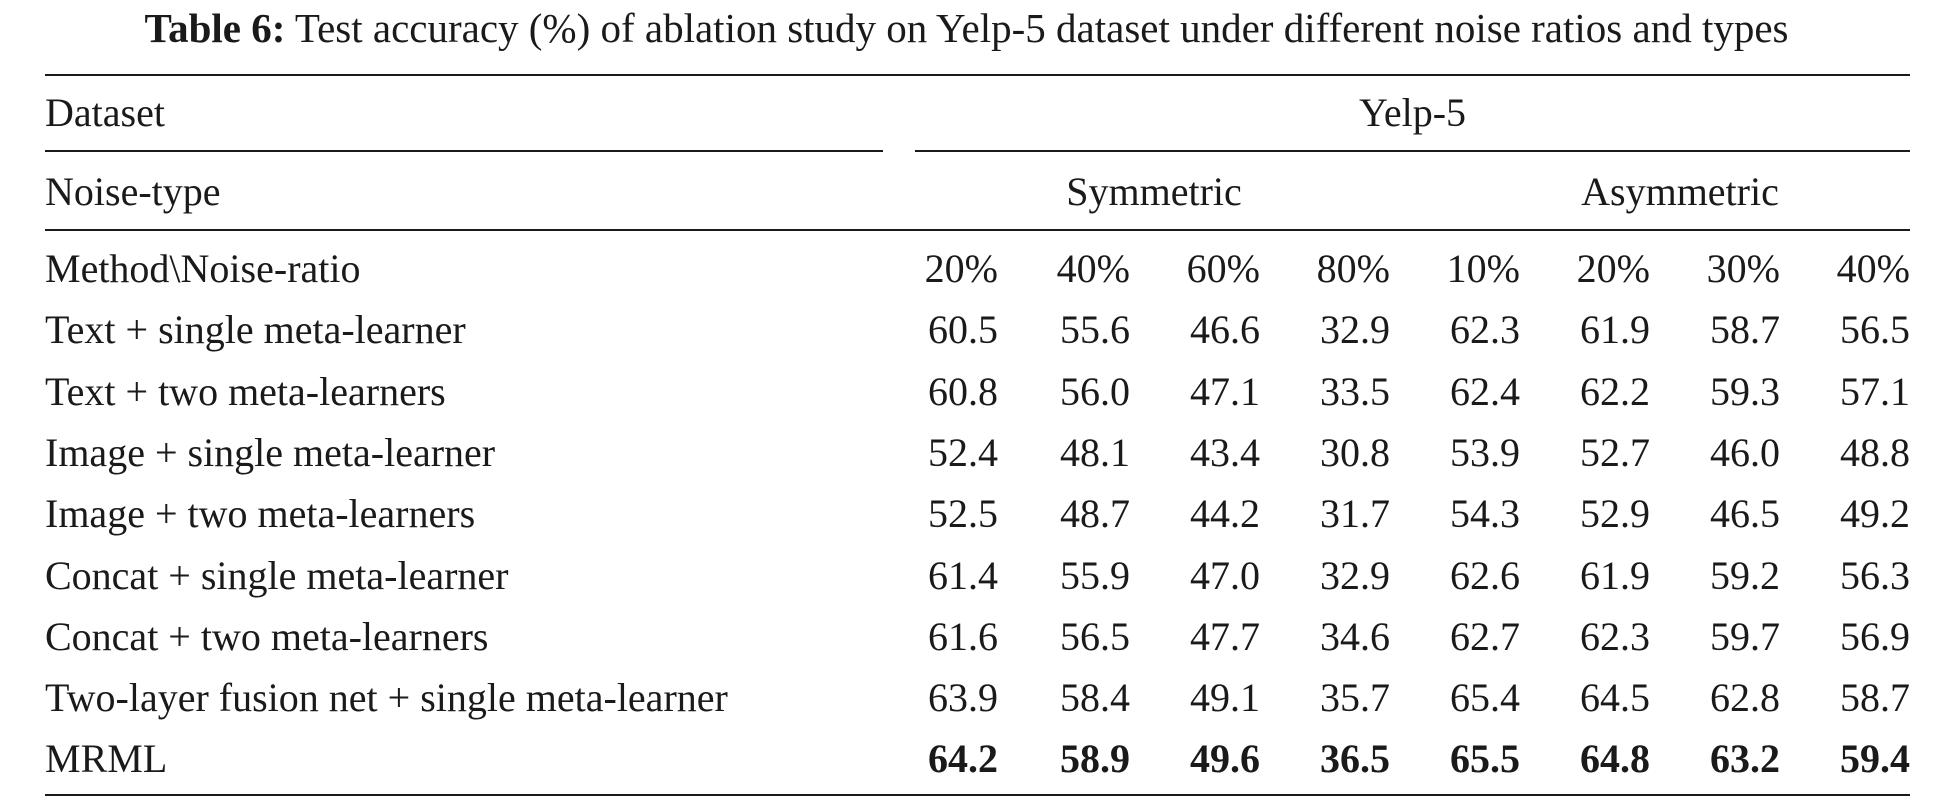 The width and height of the screenshot is (1933, 800). Describe the element at coordinates (1875, 452) in the screenshot. I see `accuracy-cell: 48.8` at that location.